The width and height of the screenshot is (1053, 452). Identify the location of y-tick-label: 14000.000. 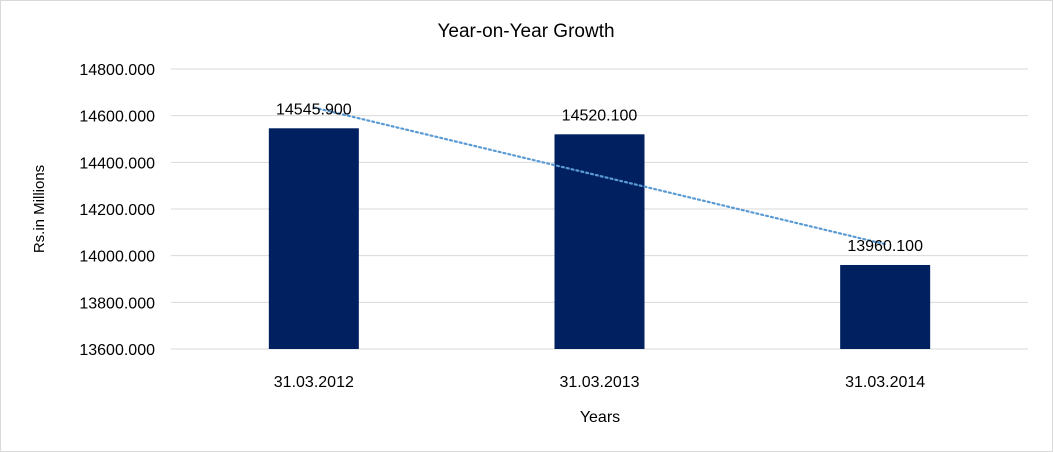
(117, 257).